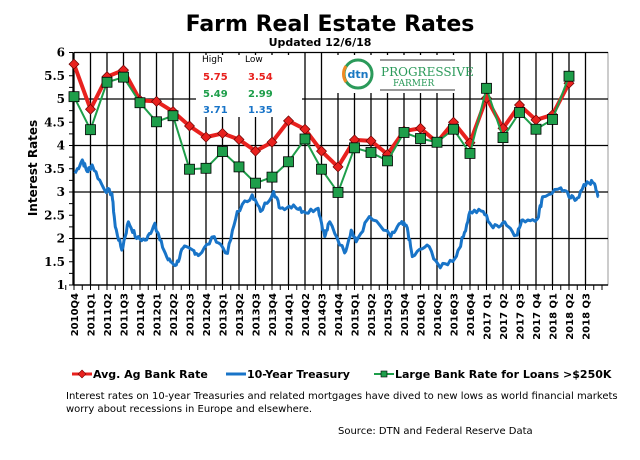 This screenshot has height=460, width=640. Describe the element at coordinates (503, 374) in the screenshot. I see `legend-label-large-bank: Large Bank Rate for Loans >$250K` at that location.